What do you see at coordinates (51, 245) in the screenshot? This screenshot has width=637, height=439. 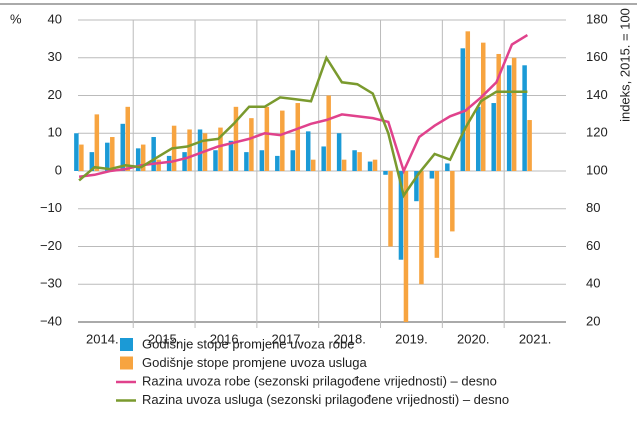 I see `y-tick-label: −20` at bounding box center [51, 245].